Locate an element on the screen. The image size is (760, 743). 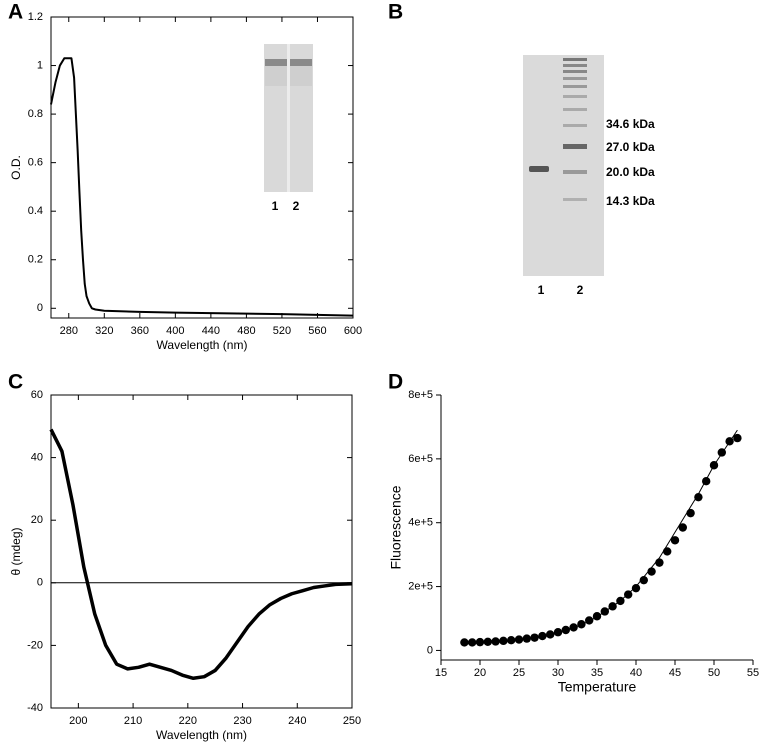
x-tick-label: 280 is located at coordinates (69, 331).